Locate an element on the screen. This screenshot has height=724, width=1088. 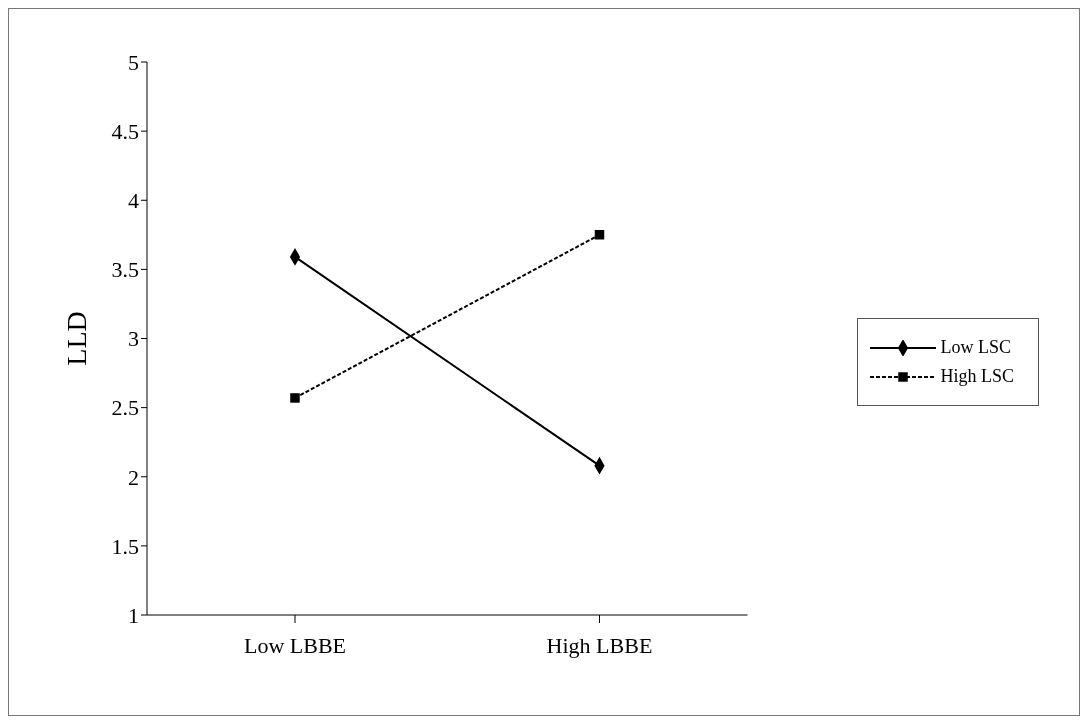
x-tick-label: High LBBE is located at coordinates (599, 645).